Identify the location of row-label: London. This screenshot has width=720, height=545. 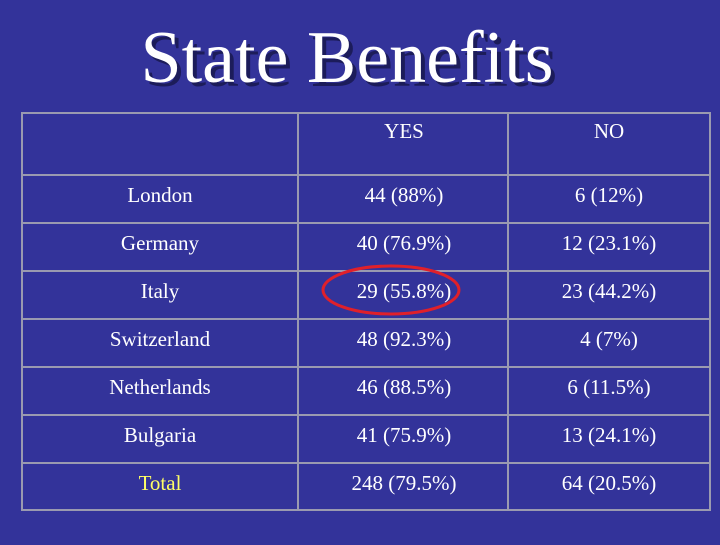
(160, 195).